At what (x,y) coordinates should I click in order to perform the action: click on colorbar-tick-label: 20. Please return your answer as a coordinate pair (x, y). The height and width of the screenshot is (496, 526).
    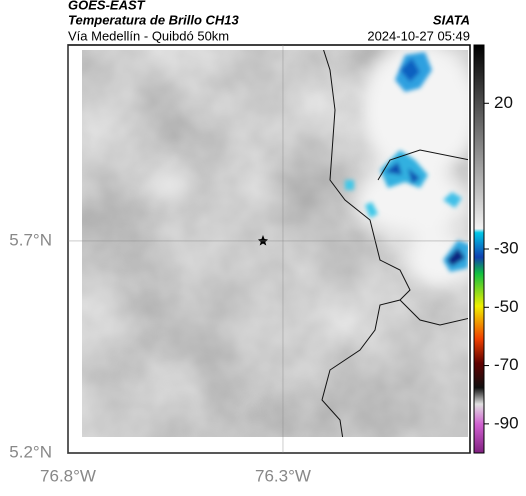
    Looking at the image, I should click on (503, 102).